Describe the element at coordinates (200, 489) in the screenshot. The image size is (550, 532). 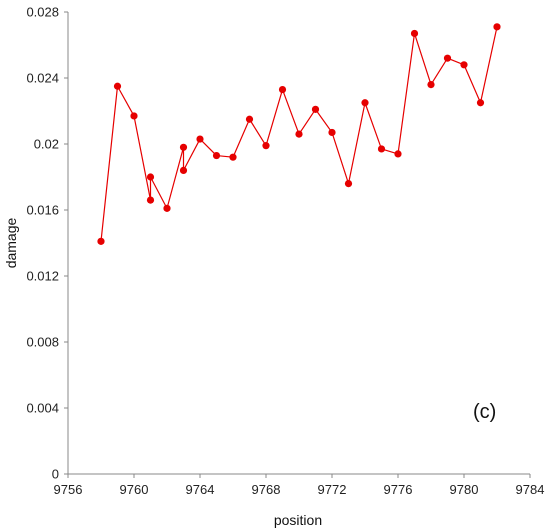
I see `x-tick-label: 9764` at that location.